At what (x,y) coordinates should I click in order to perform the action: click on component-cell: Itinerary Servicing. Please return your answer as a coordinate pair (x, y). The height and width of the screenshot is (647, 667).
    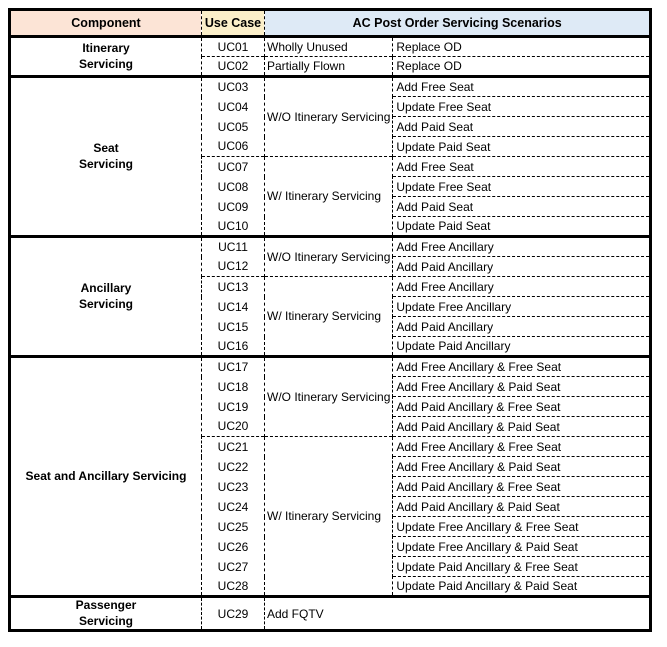
    Looking at the image, I should click on (105, 56).